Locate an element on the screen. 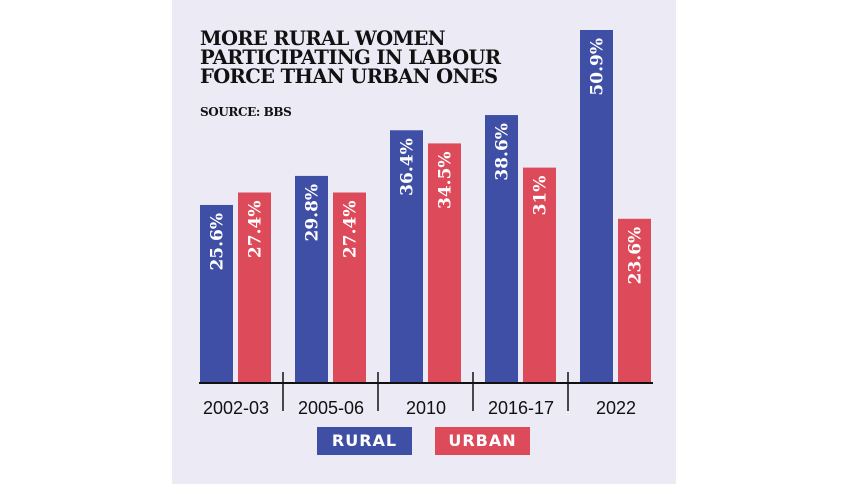 The width and height of the screenshot is (860, 484). data-label: 50.9% is located at coordinates (598, 67).